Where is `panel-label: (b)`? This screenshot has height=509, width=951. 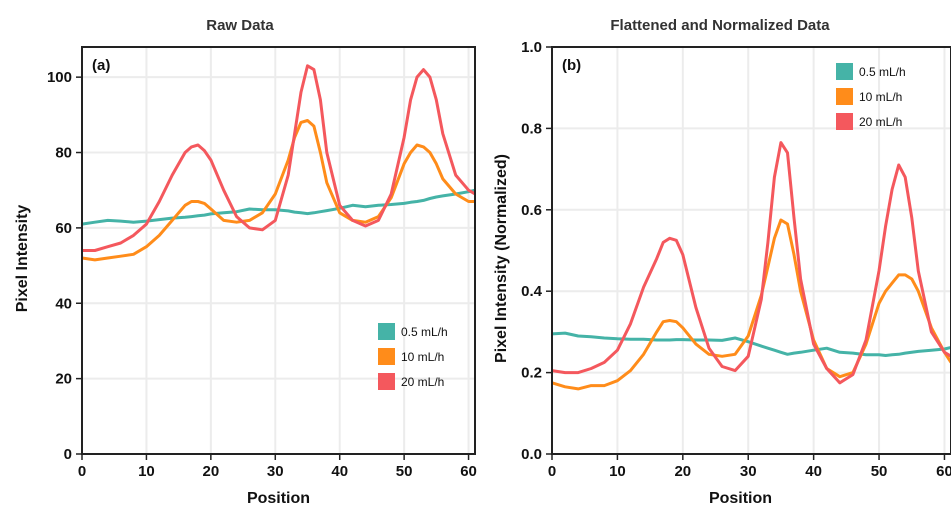 panel-label: (b) is located at coordinates (571, 65).